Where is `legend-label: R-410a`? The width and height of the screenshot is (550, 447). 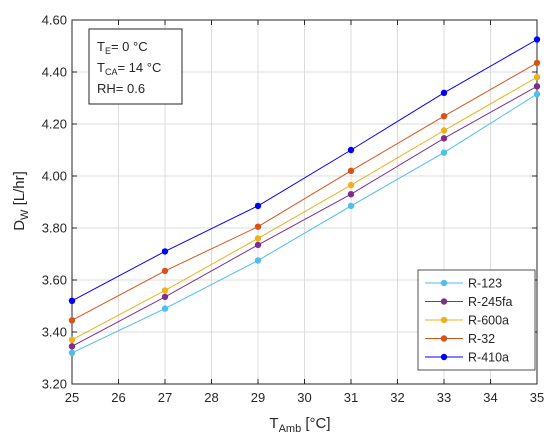 legend-label: R-410a is located at coordinates (488, 358).